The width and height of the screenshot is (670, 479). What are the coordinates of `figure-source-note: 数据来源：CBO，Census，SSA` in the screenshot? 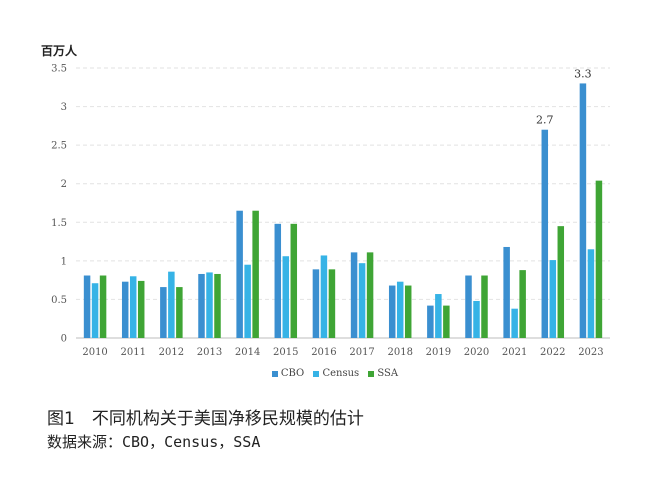 It's located at (154, 442).